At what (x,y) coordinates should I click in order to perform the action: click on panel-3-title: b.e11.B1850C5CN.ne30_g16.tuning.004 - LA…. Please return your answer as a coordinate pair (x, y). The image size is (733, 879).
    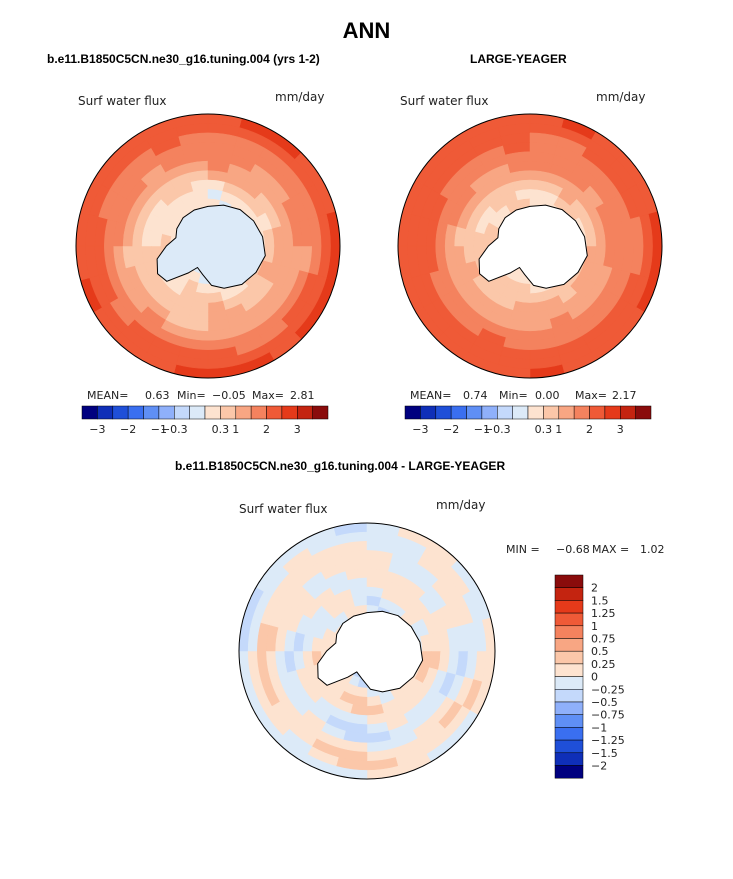
    Looking at the image, I should click on (340, 466).